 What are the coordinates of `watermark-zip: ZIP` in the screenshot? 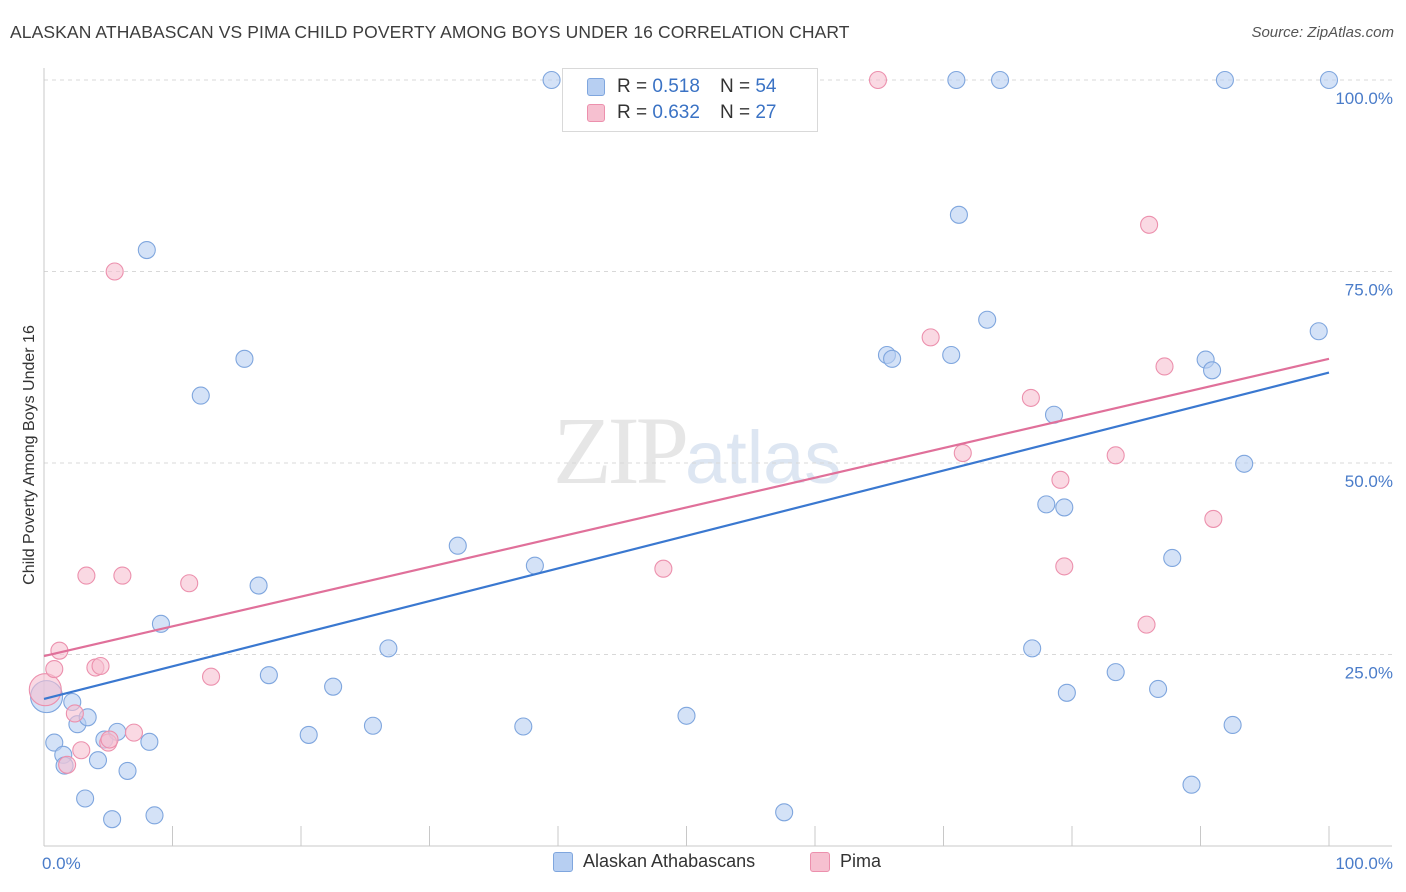 It's located at (621, 450).